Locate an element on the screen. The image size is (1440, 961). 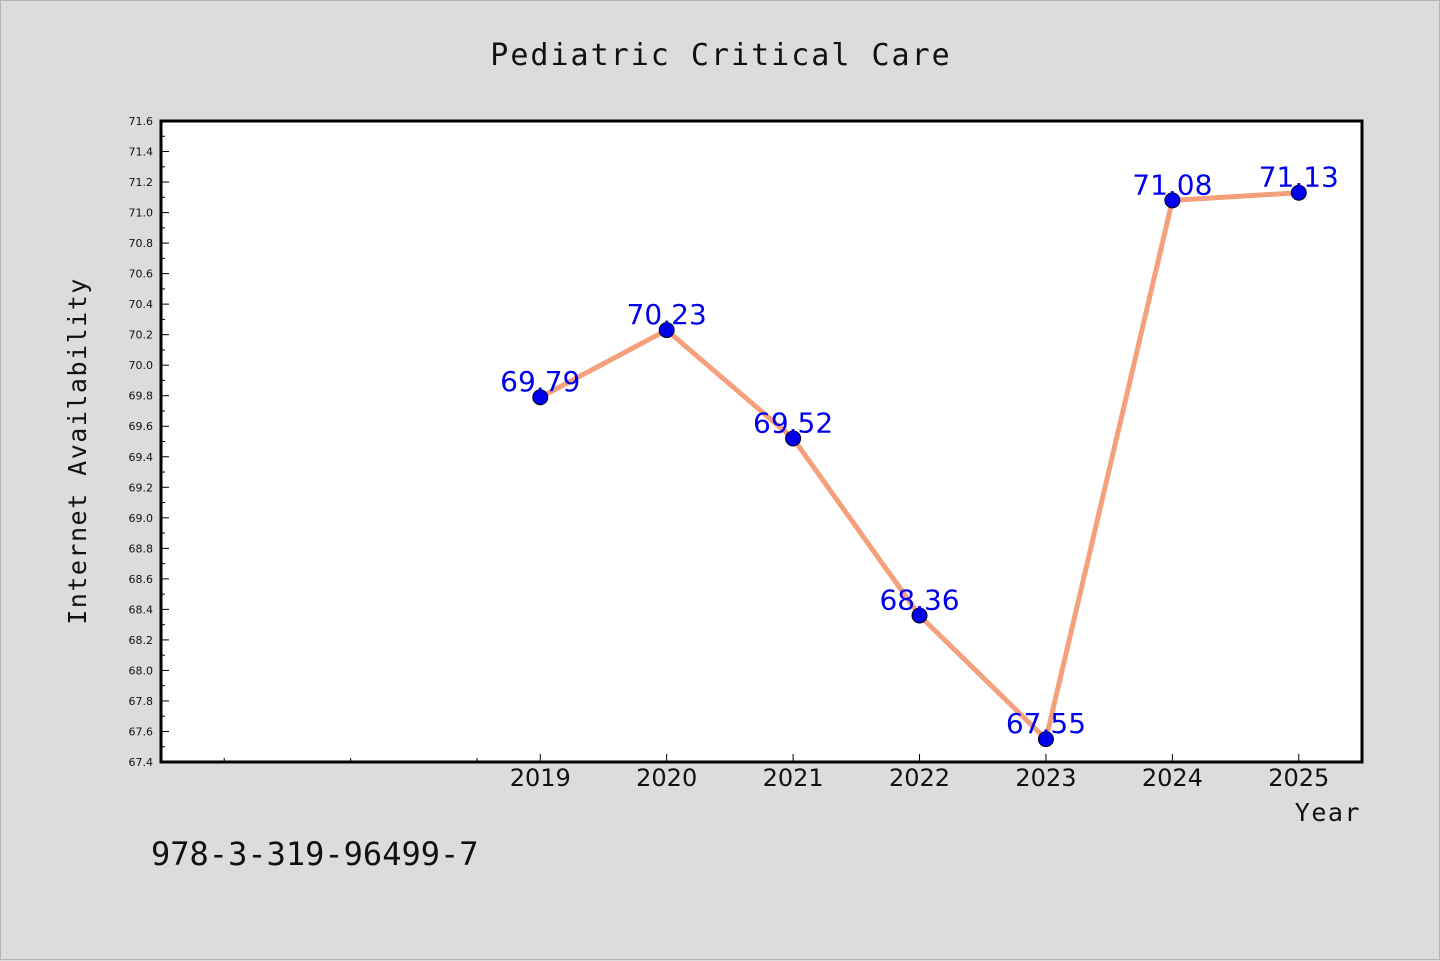
data-label: 70.23 is located at coordinates (667, 314).